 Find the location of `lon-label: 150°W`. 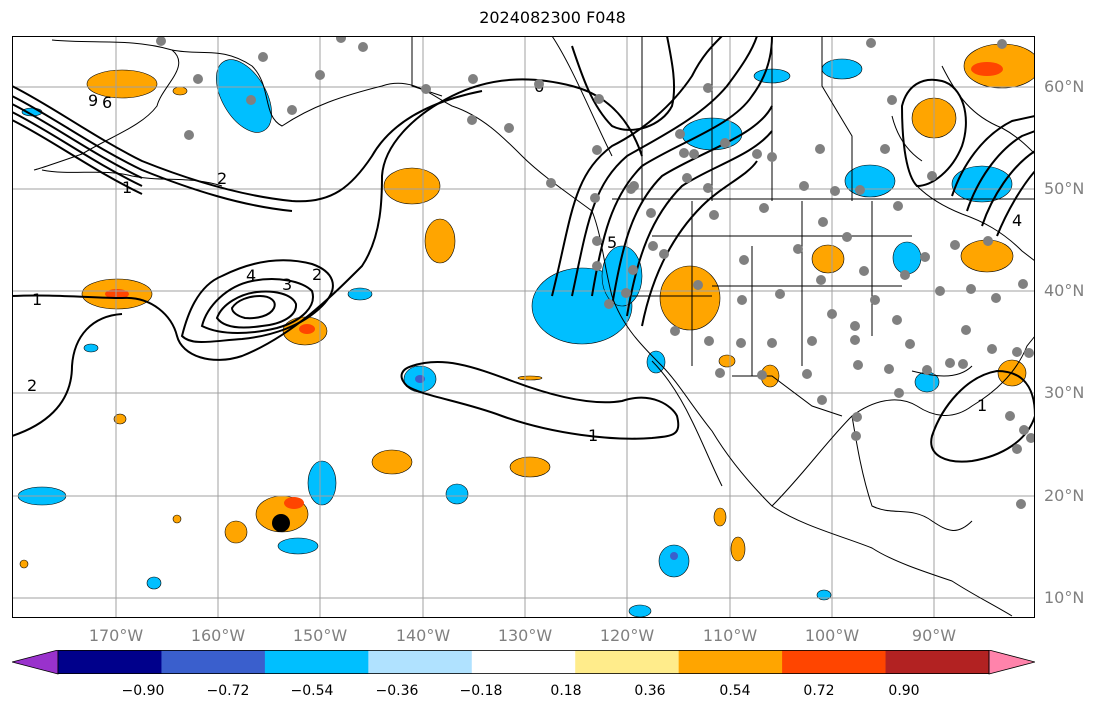

lon-label: 150°W is located at coordinates (320, 635).